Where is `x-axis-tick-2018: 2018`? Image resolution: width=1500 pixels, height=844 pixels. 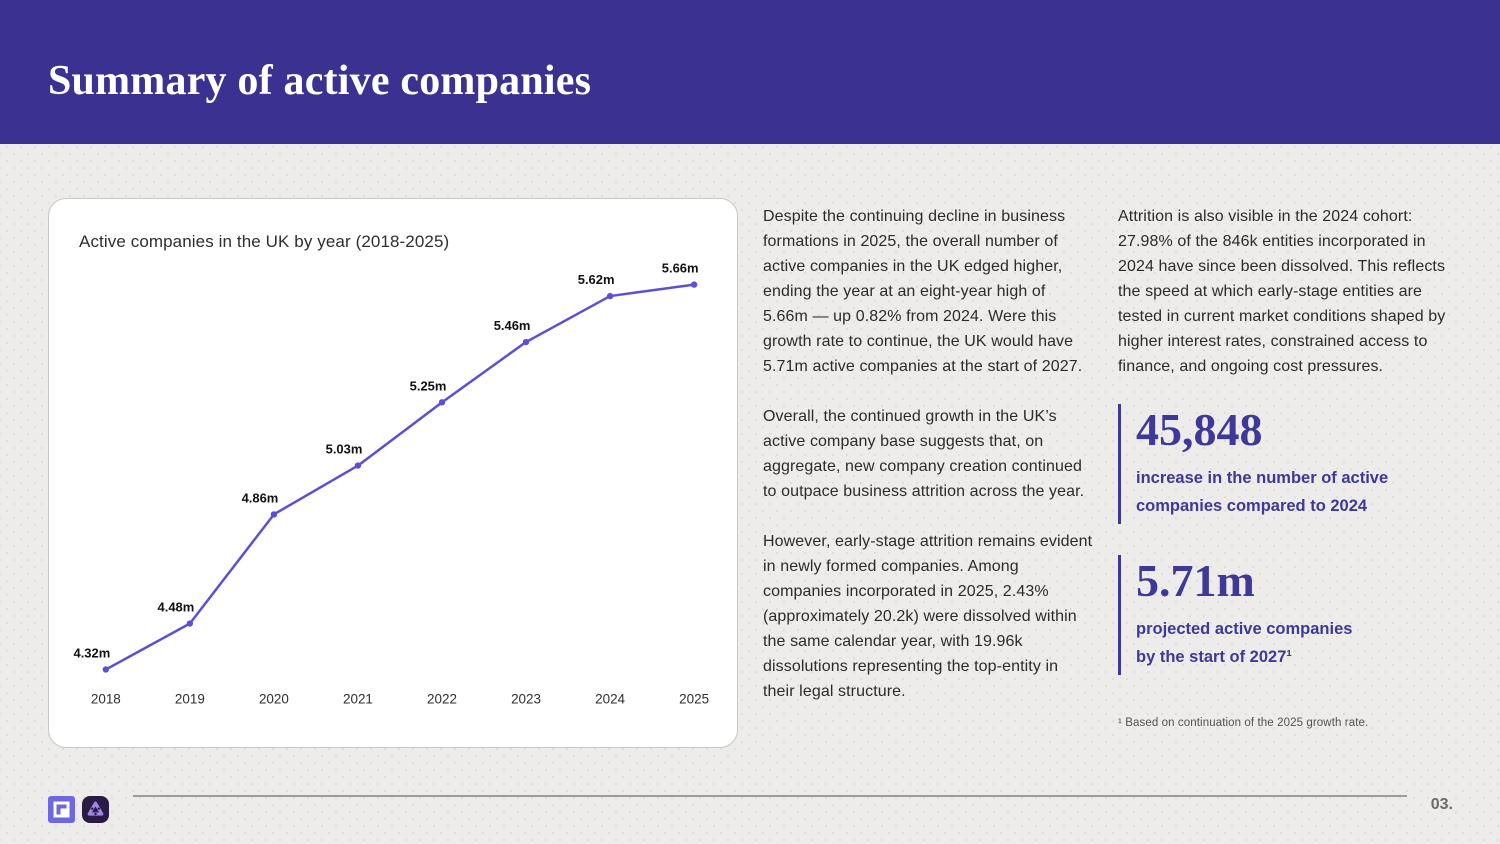 x-axis-tick-2018: 2018 is located at coordinates (106, 698).